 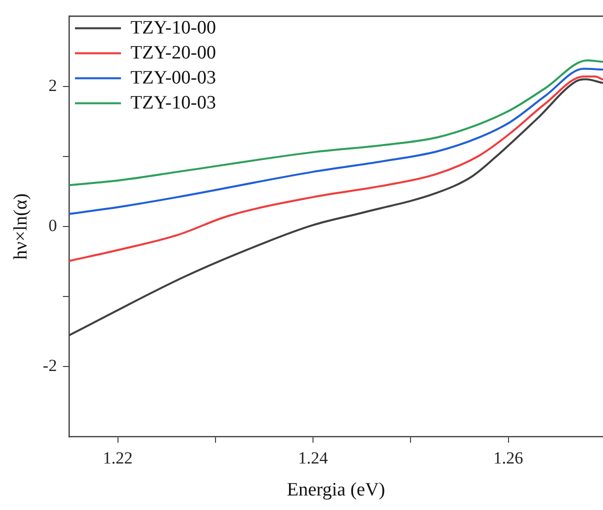 What do you see at coordinates (313, 458) in the screenshot?
I see `x-tick-label: 1.24` at bounding box center [313, 458].